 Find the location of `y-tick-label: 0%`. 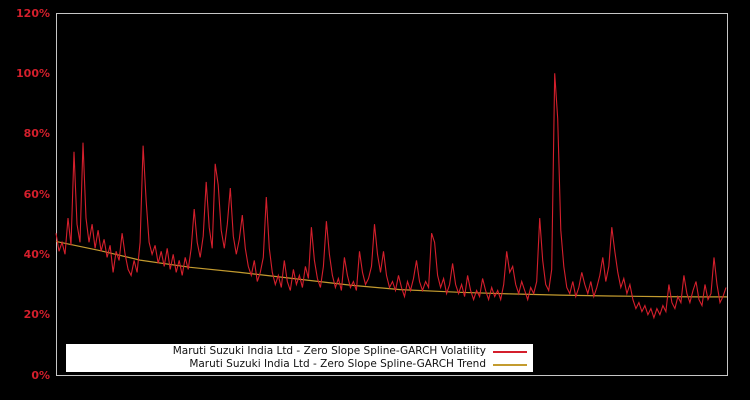

y-tick-label: 0% is located at coordinates (40, 375).